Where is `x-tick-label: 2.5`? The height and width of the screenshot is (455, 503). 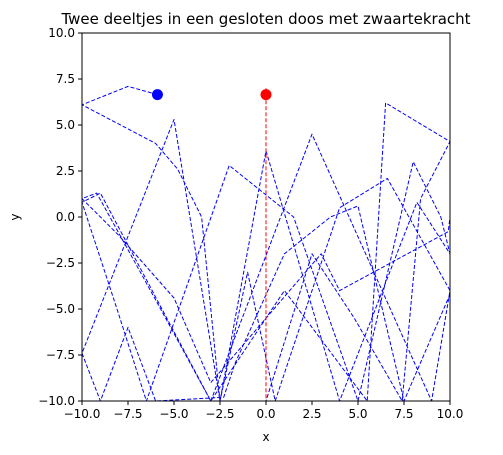 x-tick-label: 2.5 is located at coordinates (311, 414).